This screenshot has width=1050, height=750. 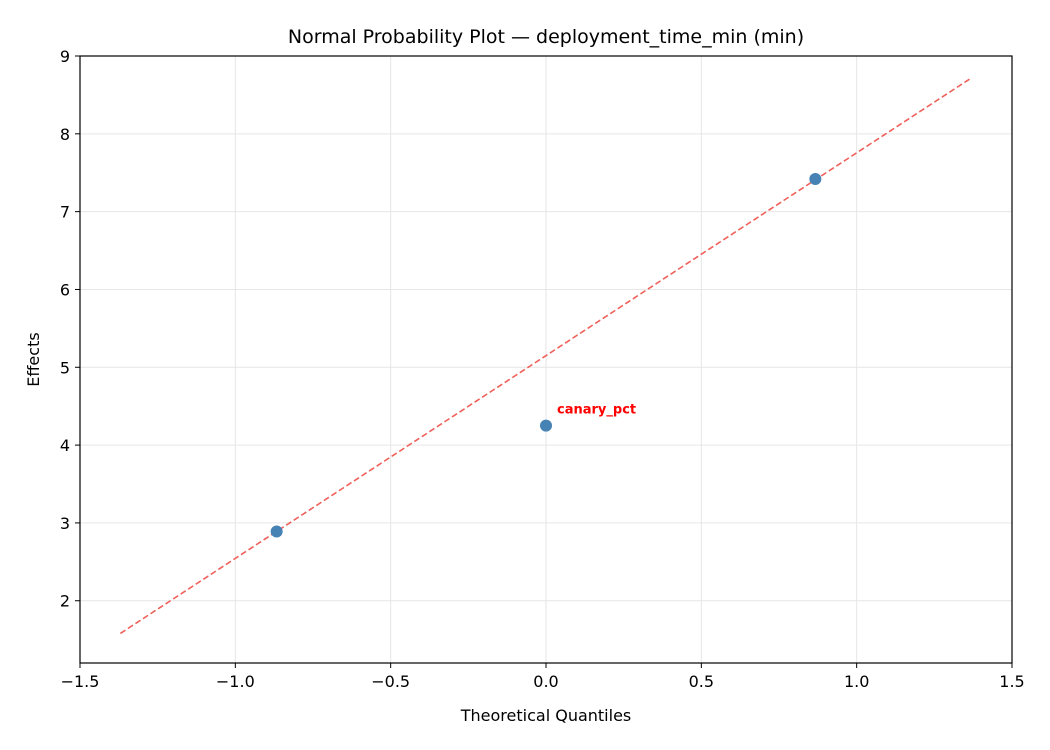 What do you see at coordinates (65, 289) in the screenshot?
I see `y-tick-label: 6` at bounding box center [65, 289].